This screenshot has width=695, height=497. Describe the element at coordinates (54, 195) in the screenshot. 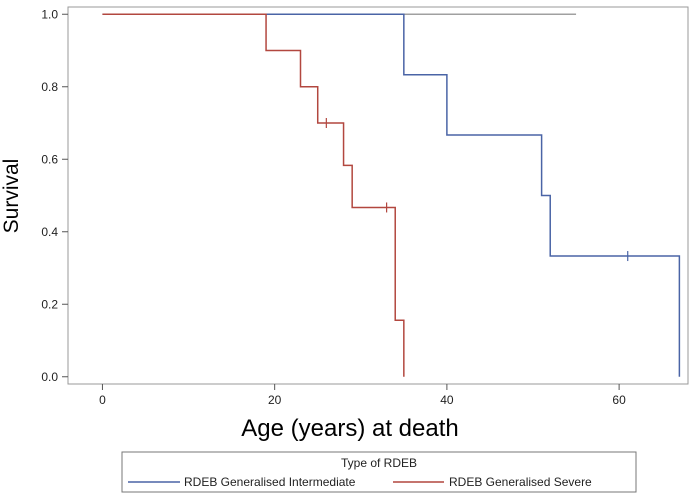

I see `y-axis: 0.0 0.2 0.4 0.6 0.8 1.0` at that location.